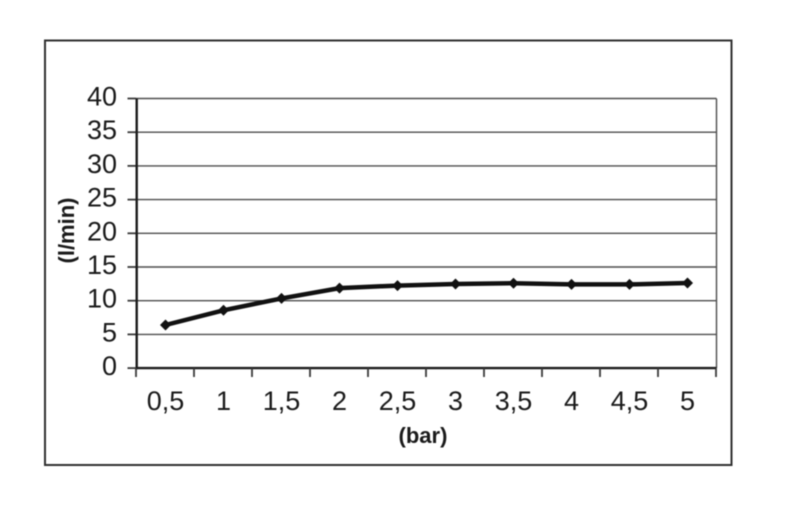 Image resolution: width=800 pixels, height=518 pixels. What do you see at coordinates (630, 401) in the screenshot?
I see `svg-text: 4,5` at bounding box center [630, 401].